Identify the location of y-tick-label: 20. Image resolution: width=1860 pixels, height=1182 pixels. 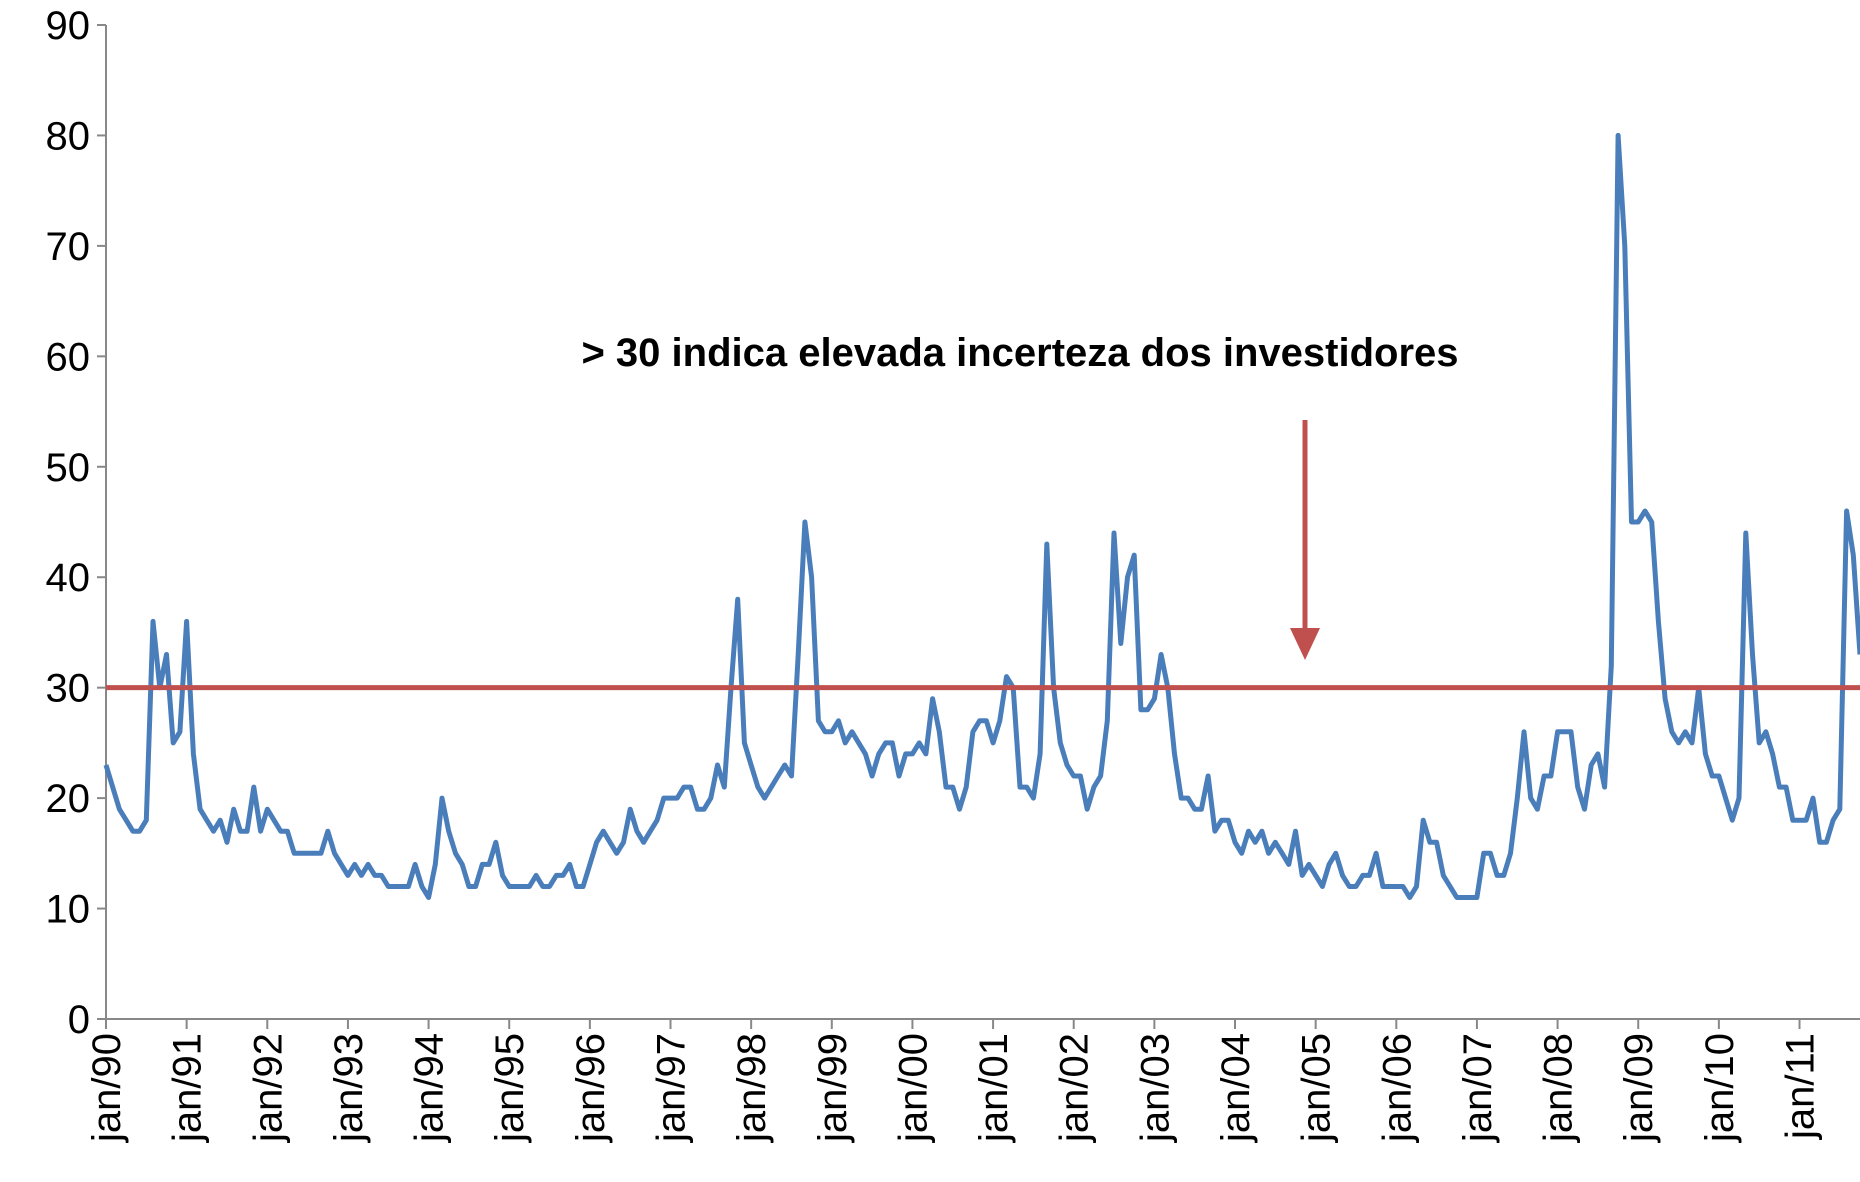
(68, 799).